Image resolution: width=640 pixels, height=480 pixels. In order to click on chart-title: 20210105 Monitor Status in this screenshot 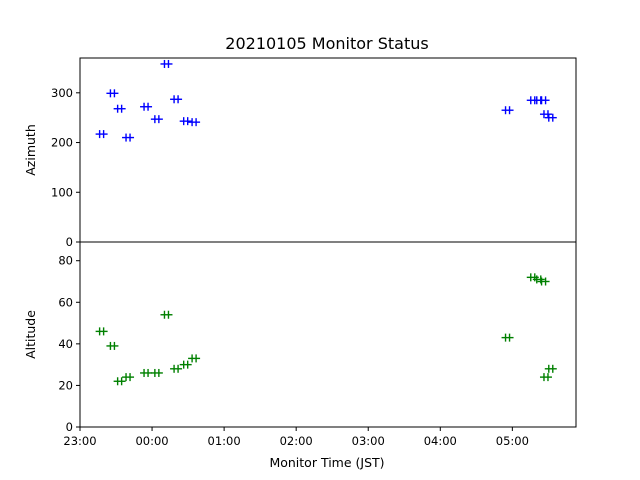, I will do `click(326, 43)`.